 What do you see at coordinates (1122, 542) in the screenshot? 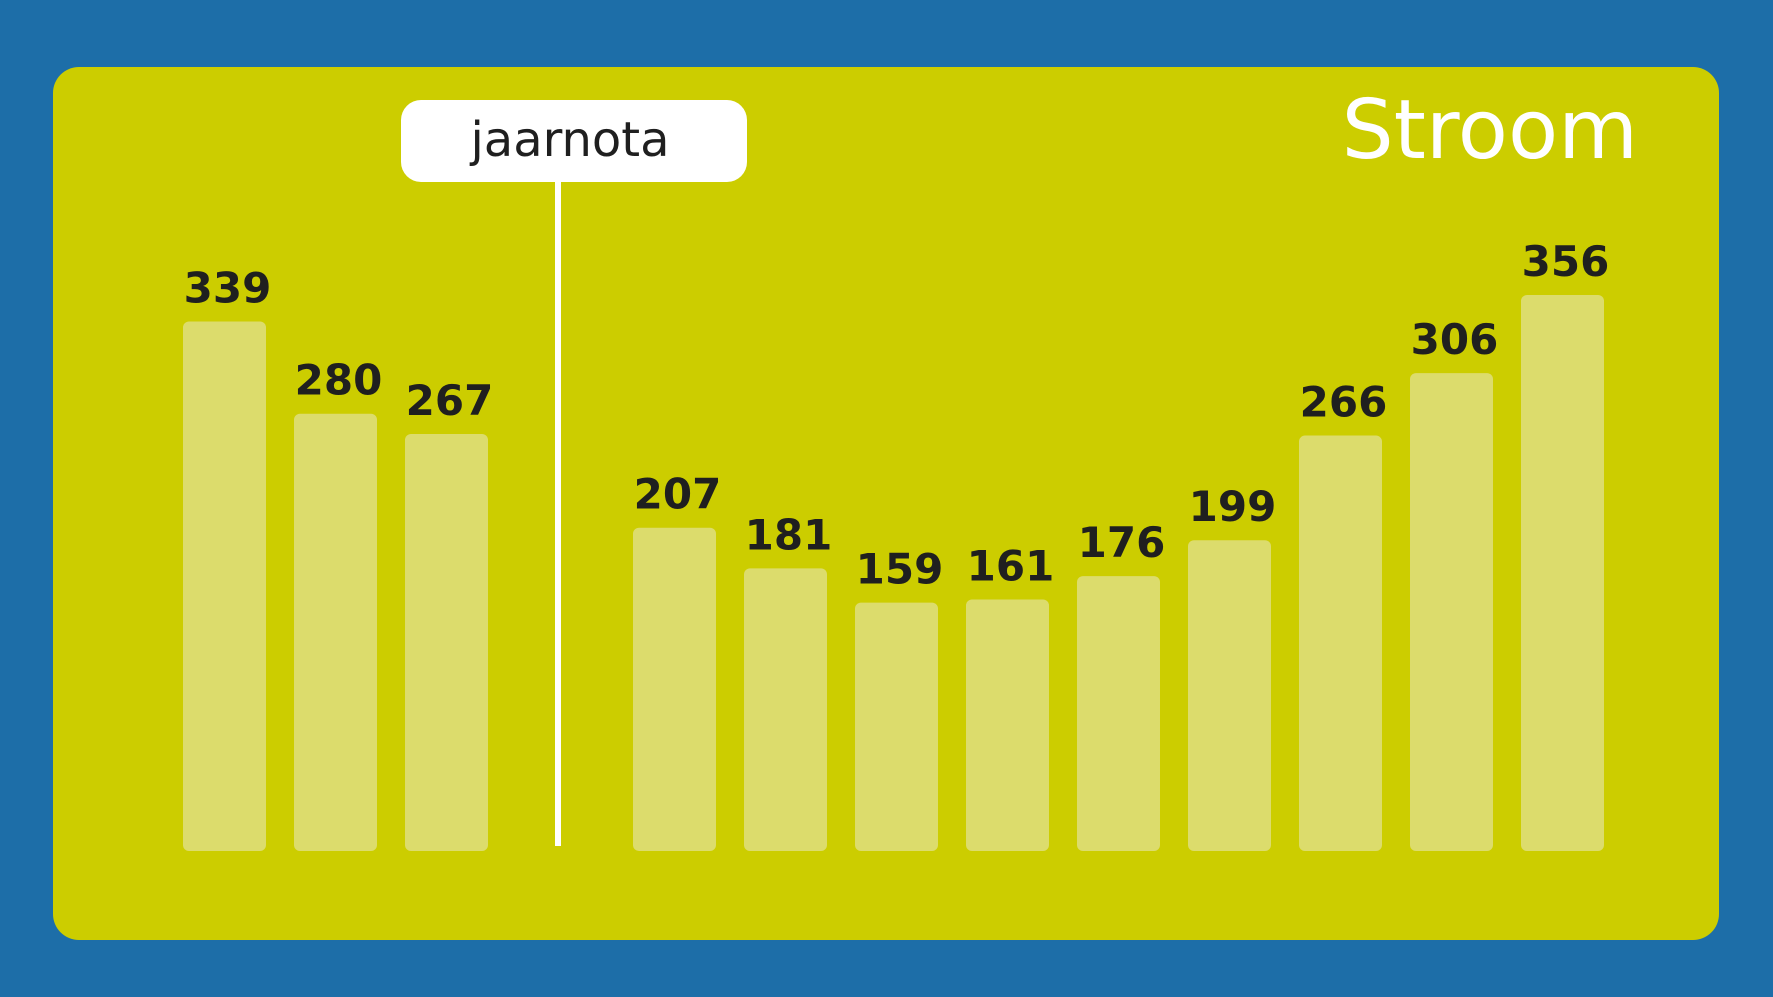
I see `value-label-8: 176` at bounding box center [1122, 542].